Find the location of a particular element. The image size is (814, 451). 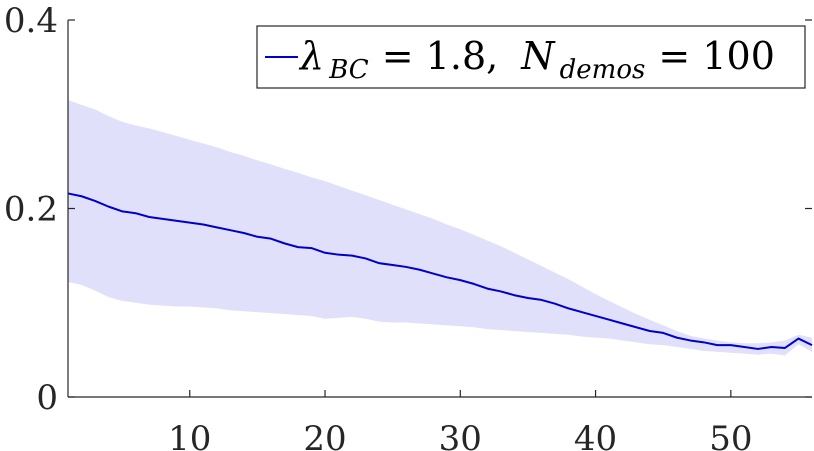

x-tick-label: 30 is located at coordinates (460, 435).